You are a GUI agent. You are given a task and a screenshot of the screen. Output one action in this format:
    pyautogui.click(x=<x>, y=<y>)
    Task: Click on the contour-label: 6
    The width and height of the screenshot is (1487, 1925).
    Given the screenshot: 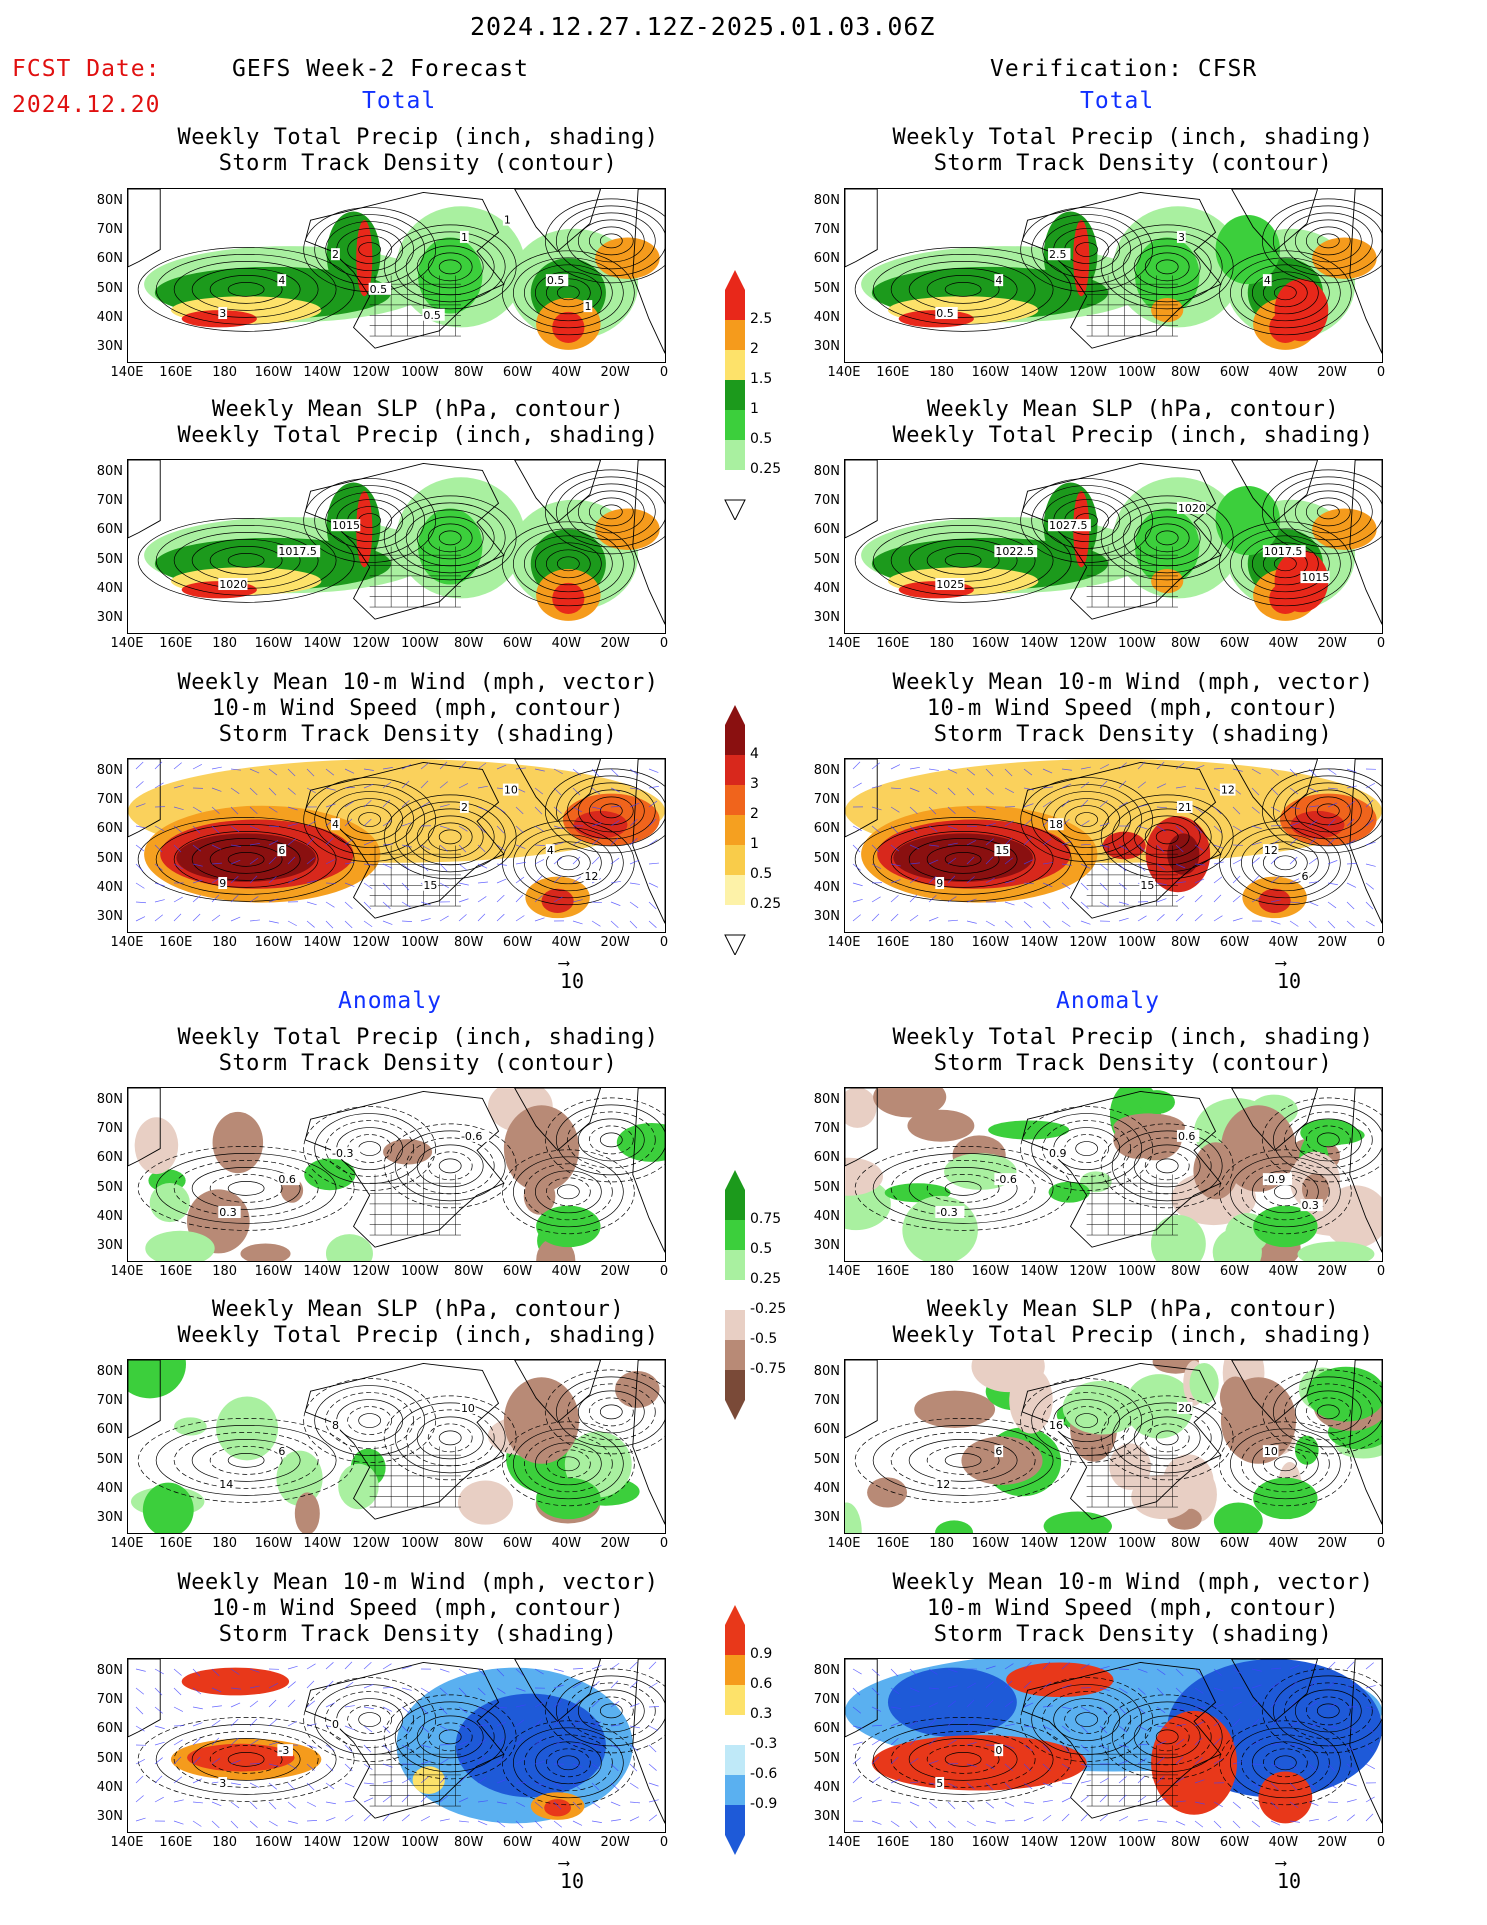 What is the action you would take?
    pyautogui.click(x=998, y=1451)
    